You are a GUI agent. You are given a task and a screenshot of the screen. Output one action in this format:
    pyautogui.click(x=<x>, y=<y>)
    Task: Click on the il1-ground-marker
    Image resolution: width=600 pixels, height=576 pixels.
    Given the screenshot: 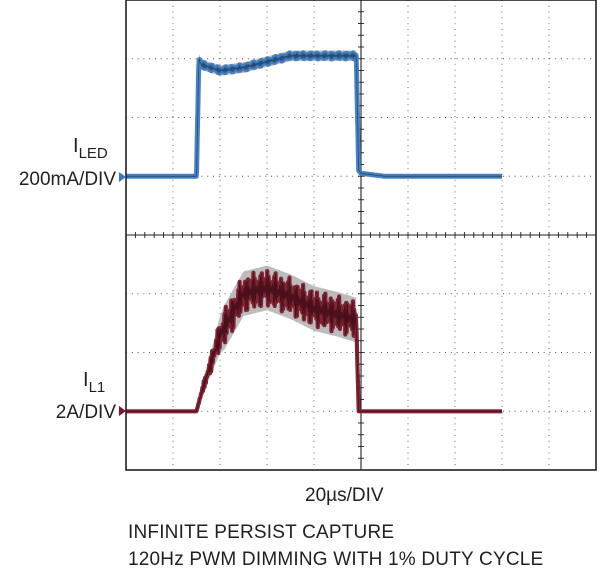 What is the action you would take?
    pyautogui.click(x=122, y=411)
    